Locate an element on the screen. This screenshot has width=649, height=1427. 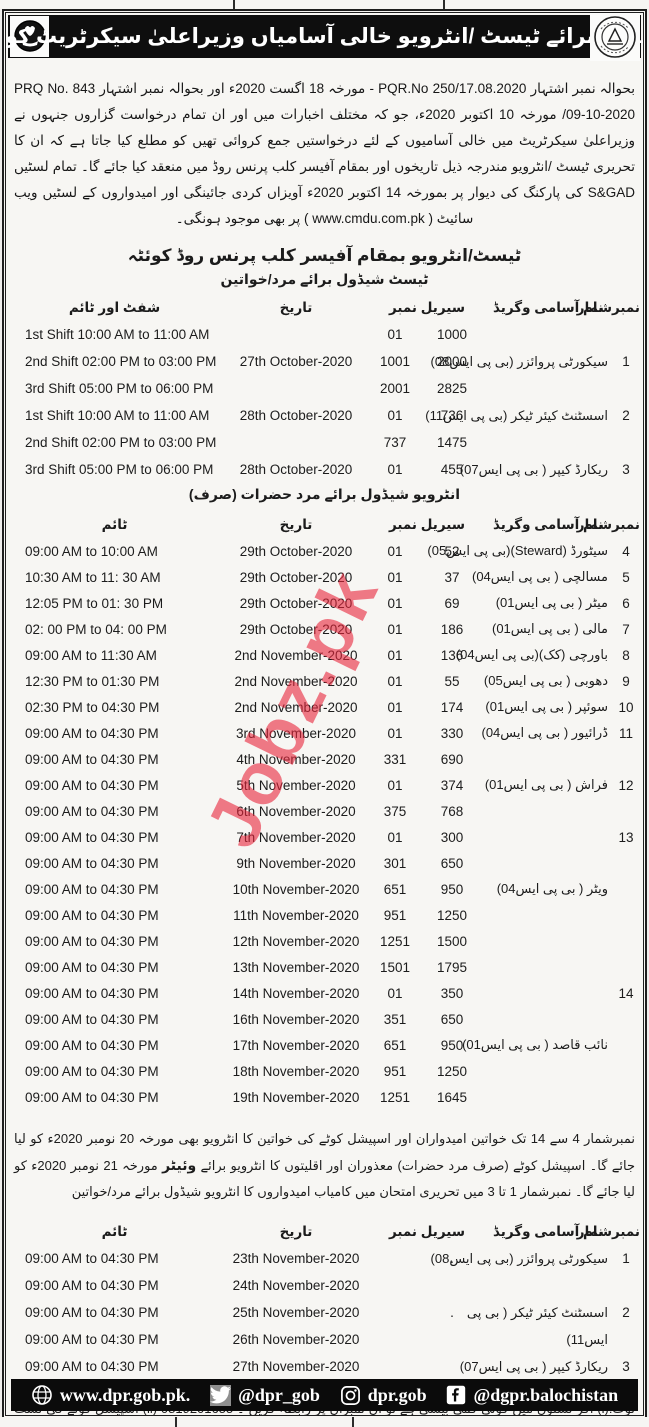
post-name-cell: ویٹر ( بی پی ایس04) is located at coordinates (552, 888).